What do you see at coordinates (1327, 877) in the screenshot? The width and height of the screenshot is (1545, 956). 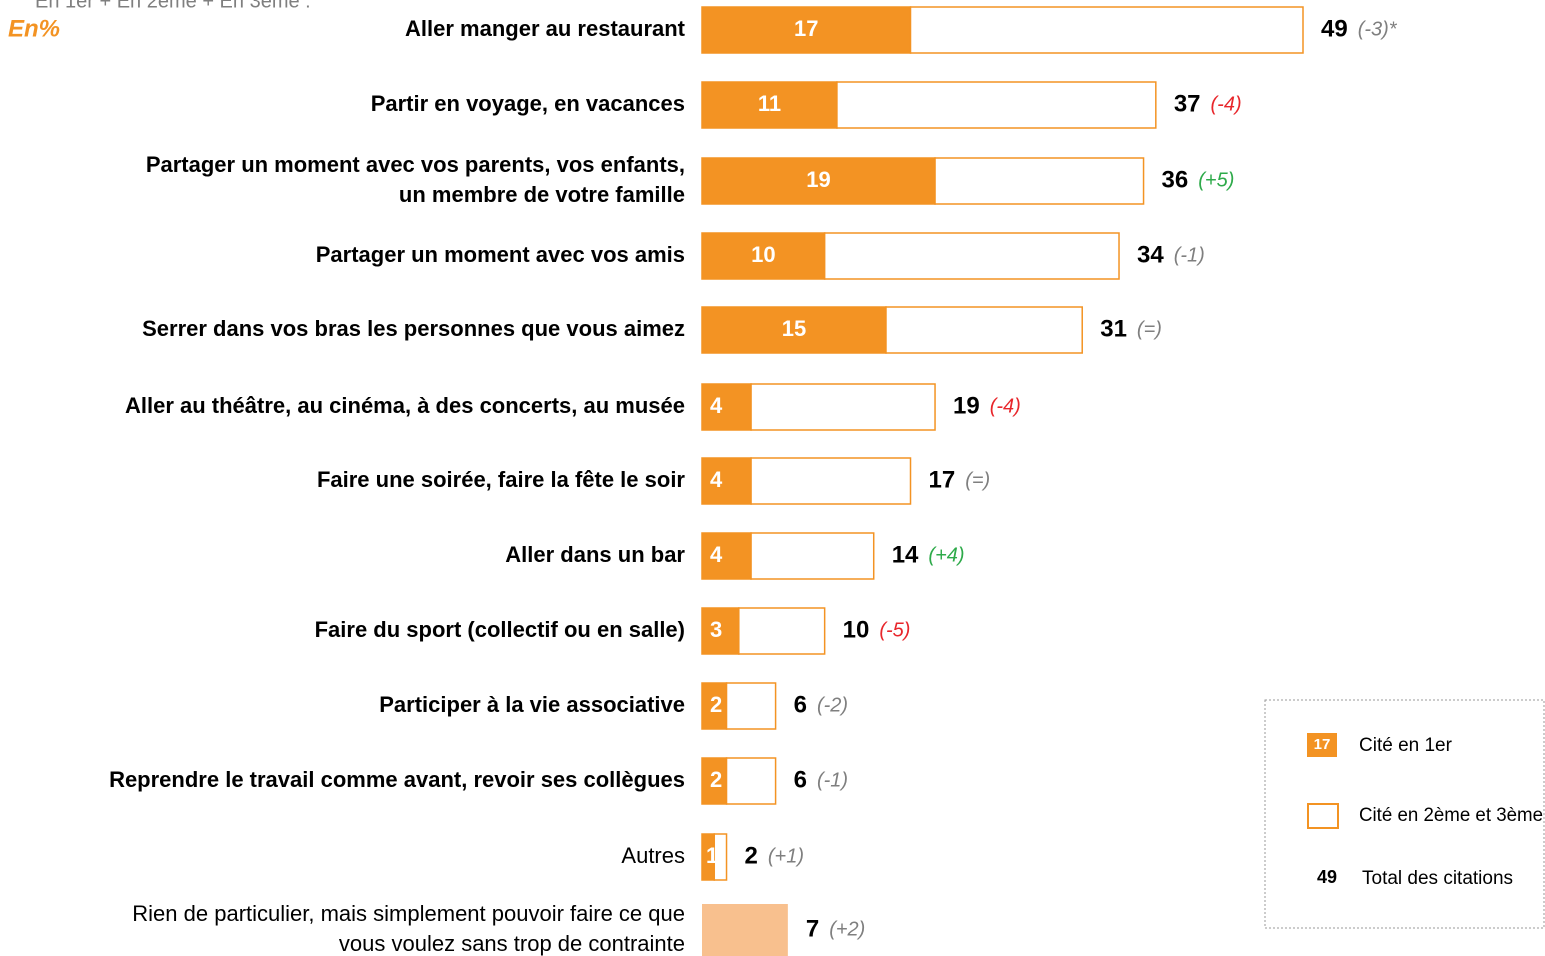 I see `legend-sample-total: 49` at bounding box center [1327, 877].